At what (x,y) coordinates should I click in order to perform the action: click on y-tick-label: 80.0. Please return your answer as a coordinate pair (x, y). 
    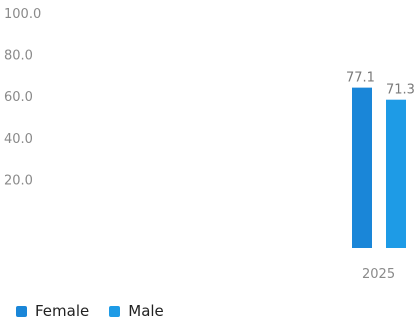
    Looking at the image, I should click on (18, 56).